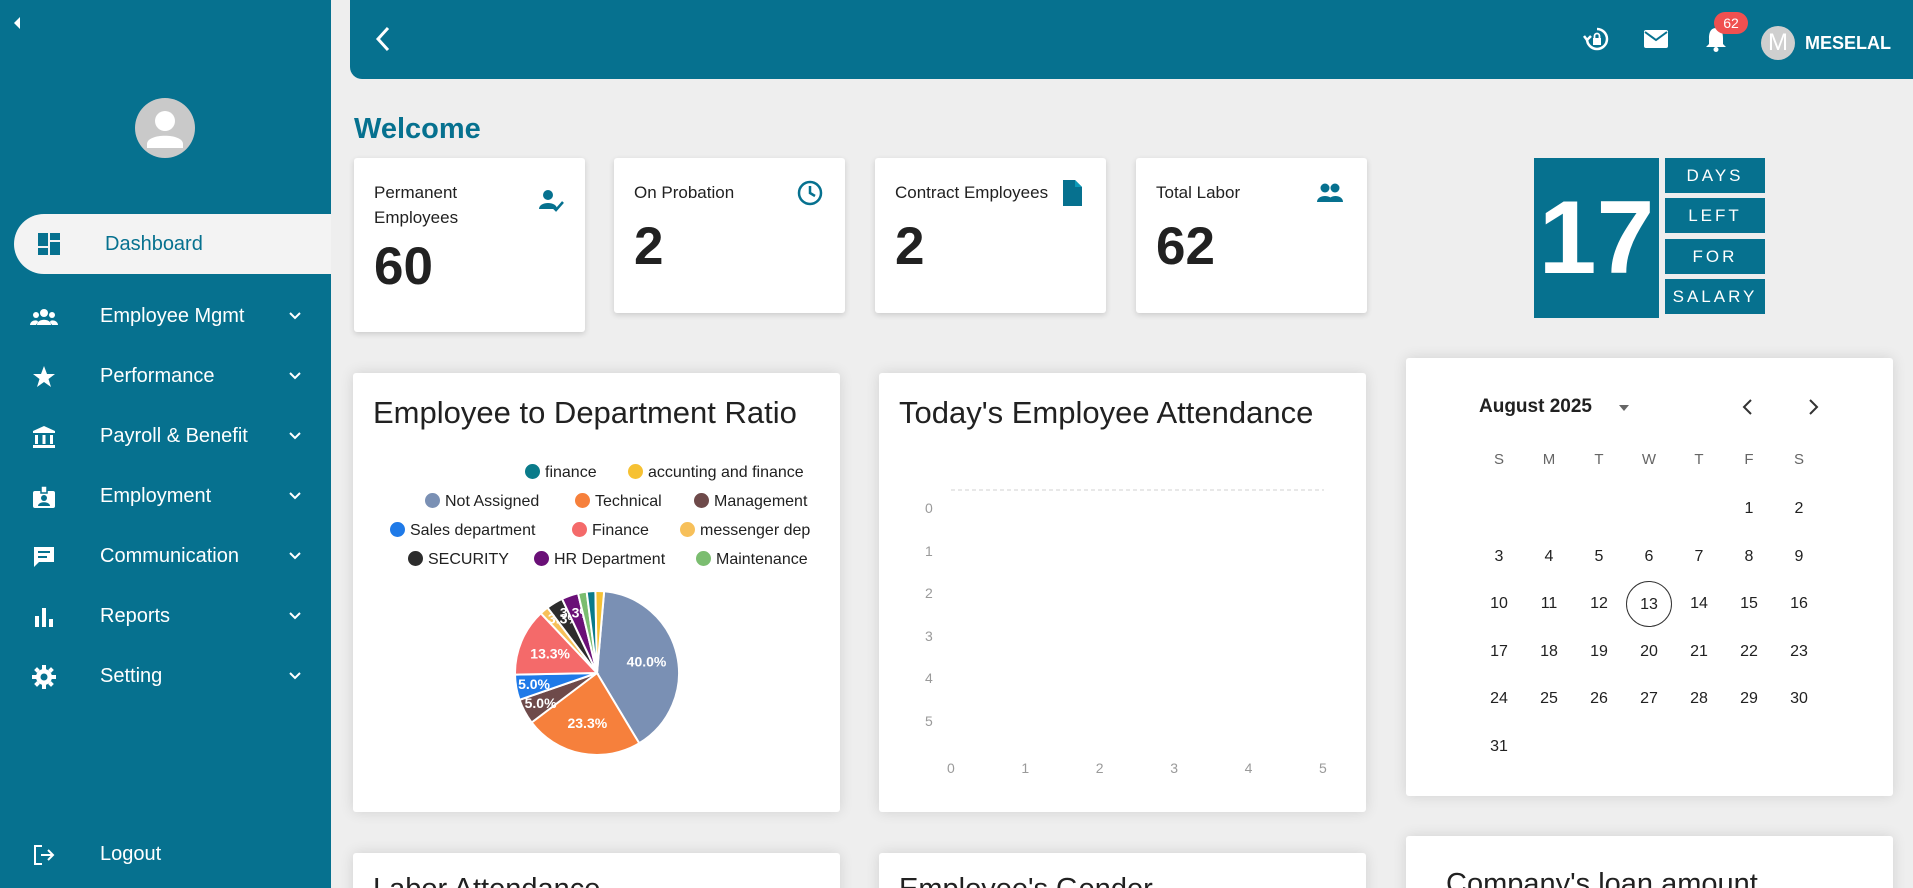  I want to click on calendar-day: 18, so click(1549, 651).